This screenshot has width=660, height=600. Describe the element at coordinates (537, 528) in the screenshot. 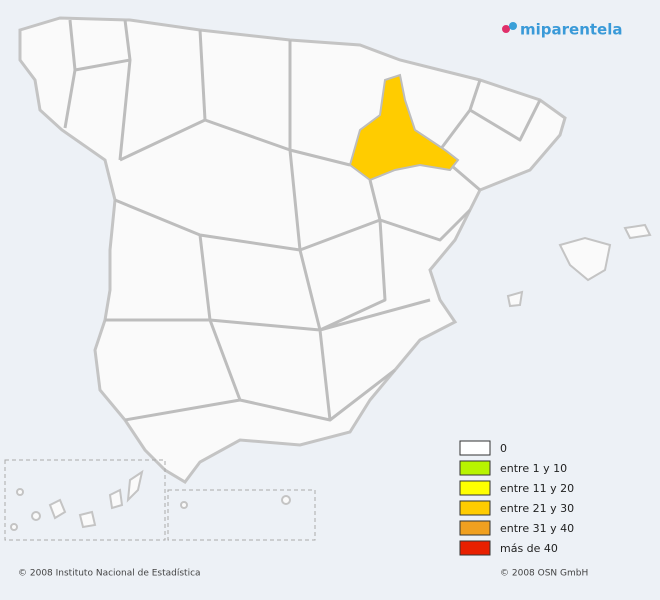

I see `legend-label: entre 31 y 40` at that location.